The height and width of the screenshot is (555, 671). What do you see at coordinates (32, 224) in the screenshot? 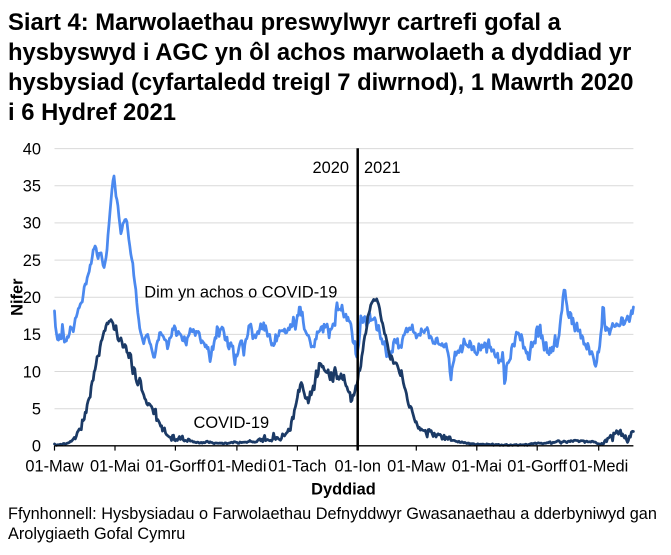
I see `svg-text: 30` at bounding box center [32, 224].